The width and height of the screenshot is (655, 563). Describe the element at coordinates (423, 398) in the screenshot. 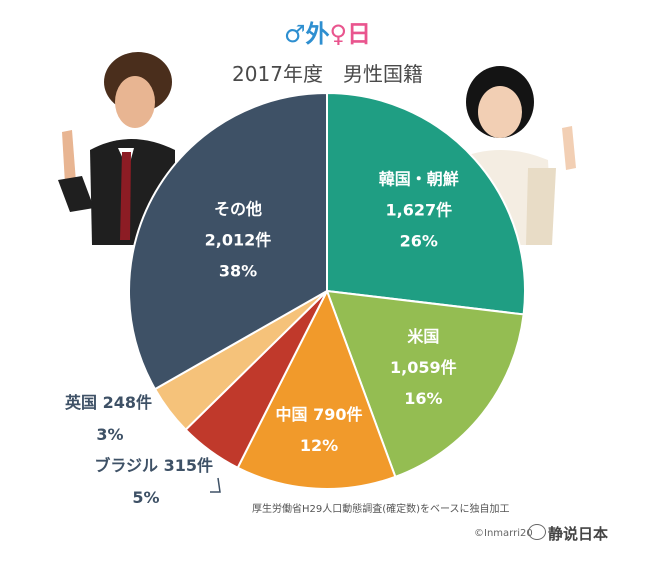

I see `slice-percent: 16%` at that location.